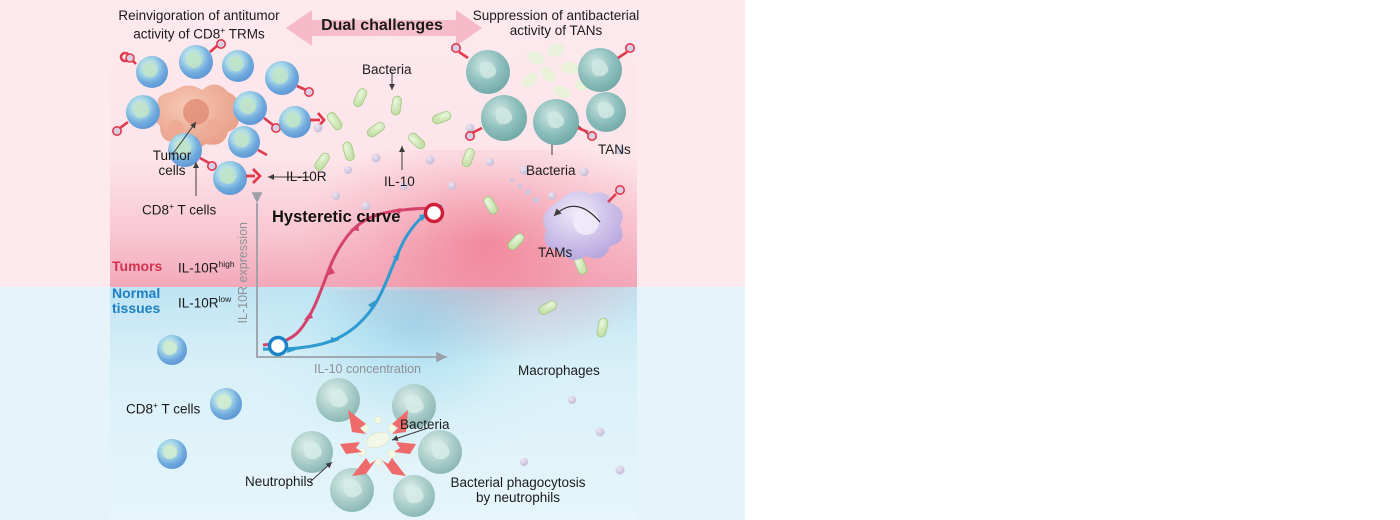 Image resolution: width=1400 pixels, height=520 pixels. I want to click on hysteresis-chart, so click(349, 277).